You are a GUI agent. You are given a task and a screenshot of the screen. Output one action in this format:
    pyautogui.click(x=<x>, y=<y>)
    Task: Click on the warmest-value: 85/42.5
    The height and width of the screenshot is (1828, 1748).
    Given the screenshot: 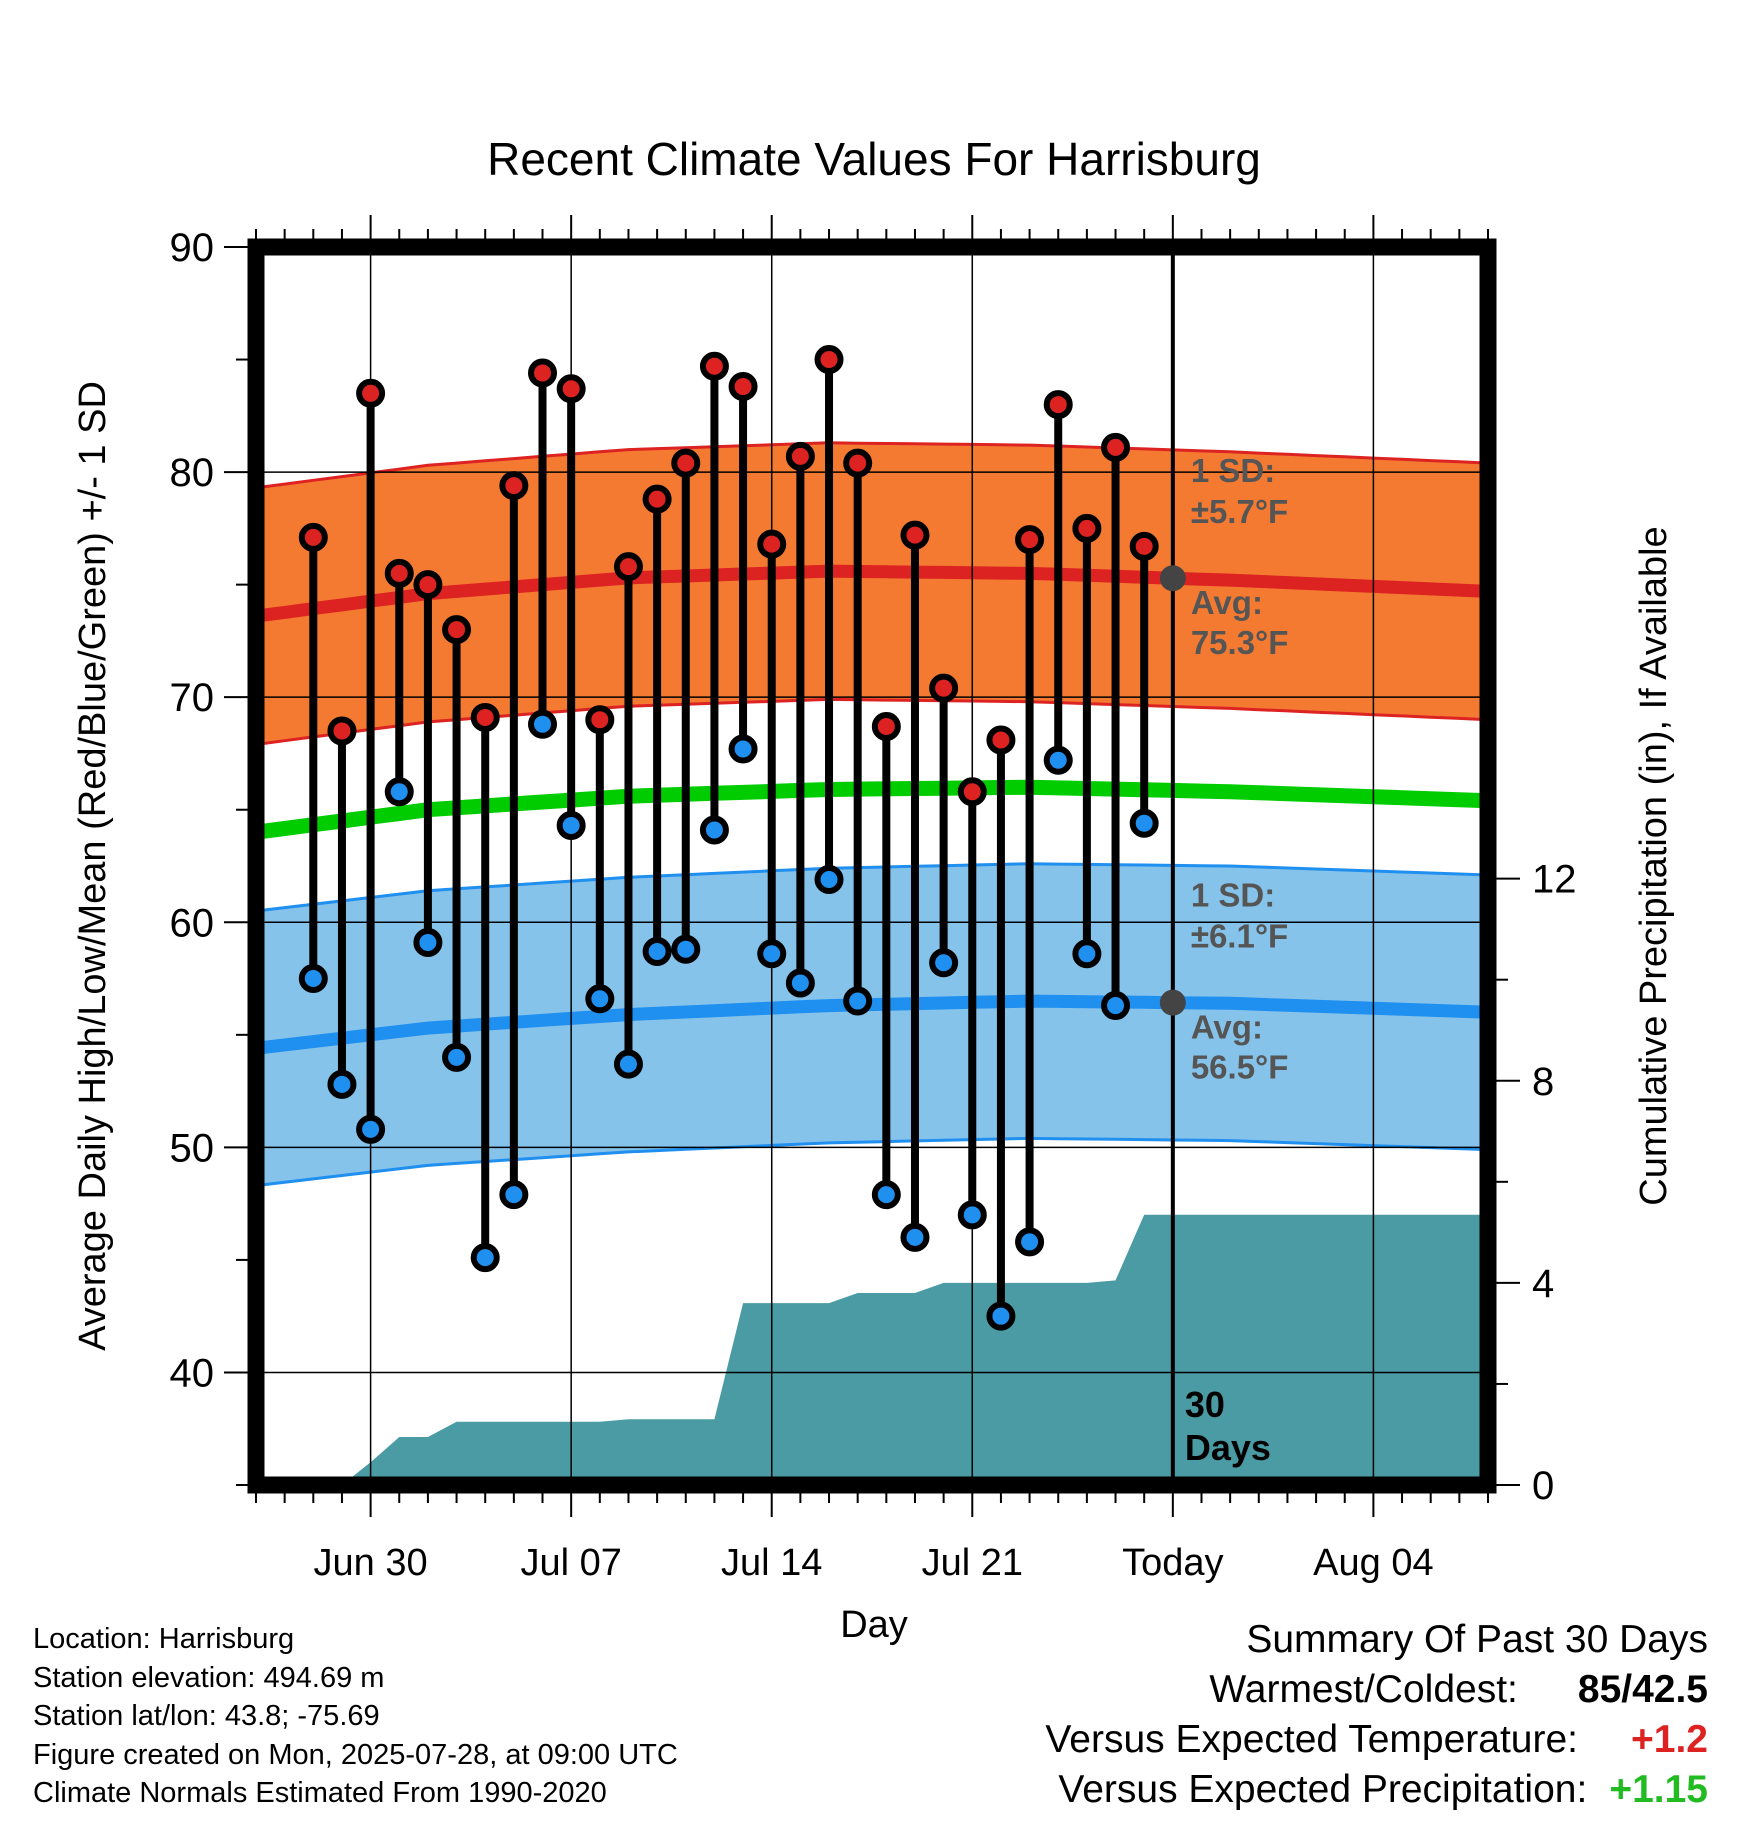 What is the action you would take?
    pyautogui.click(x=1642, y=1689)
    